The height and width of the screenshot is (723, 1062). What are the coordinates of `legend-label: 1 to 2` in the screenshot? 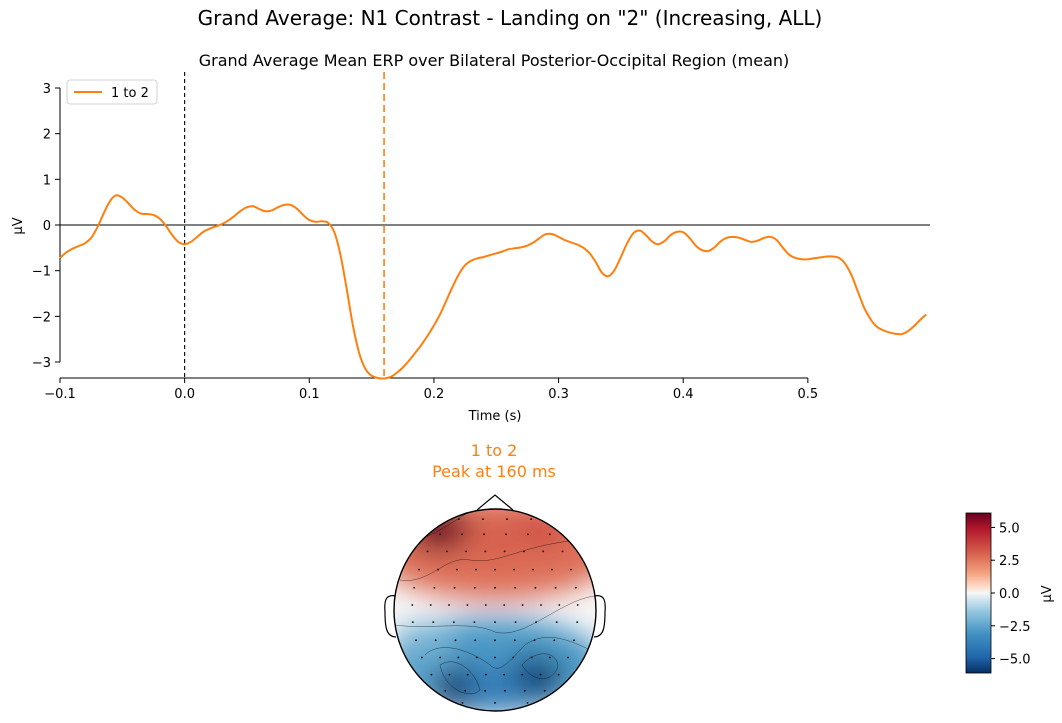 It's located at (130, 93).